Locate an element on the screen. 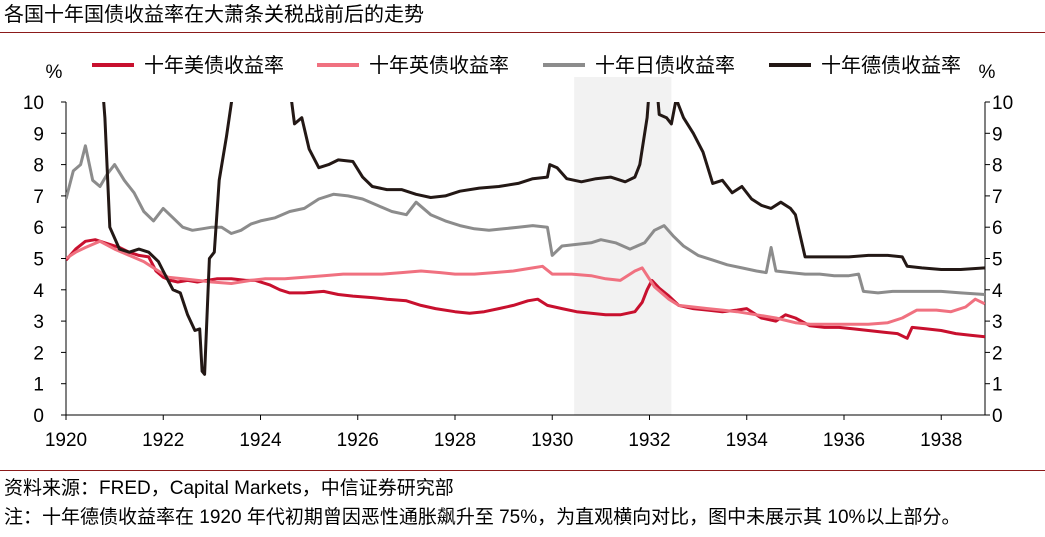 The height and width of the screenshot is (537, 1045). y-tick-label-right: 1 is located at coordinates (997, 385).